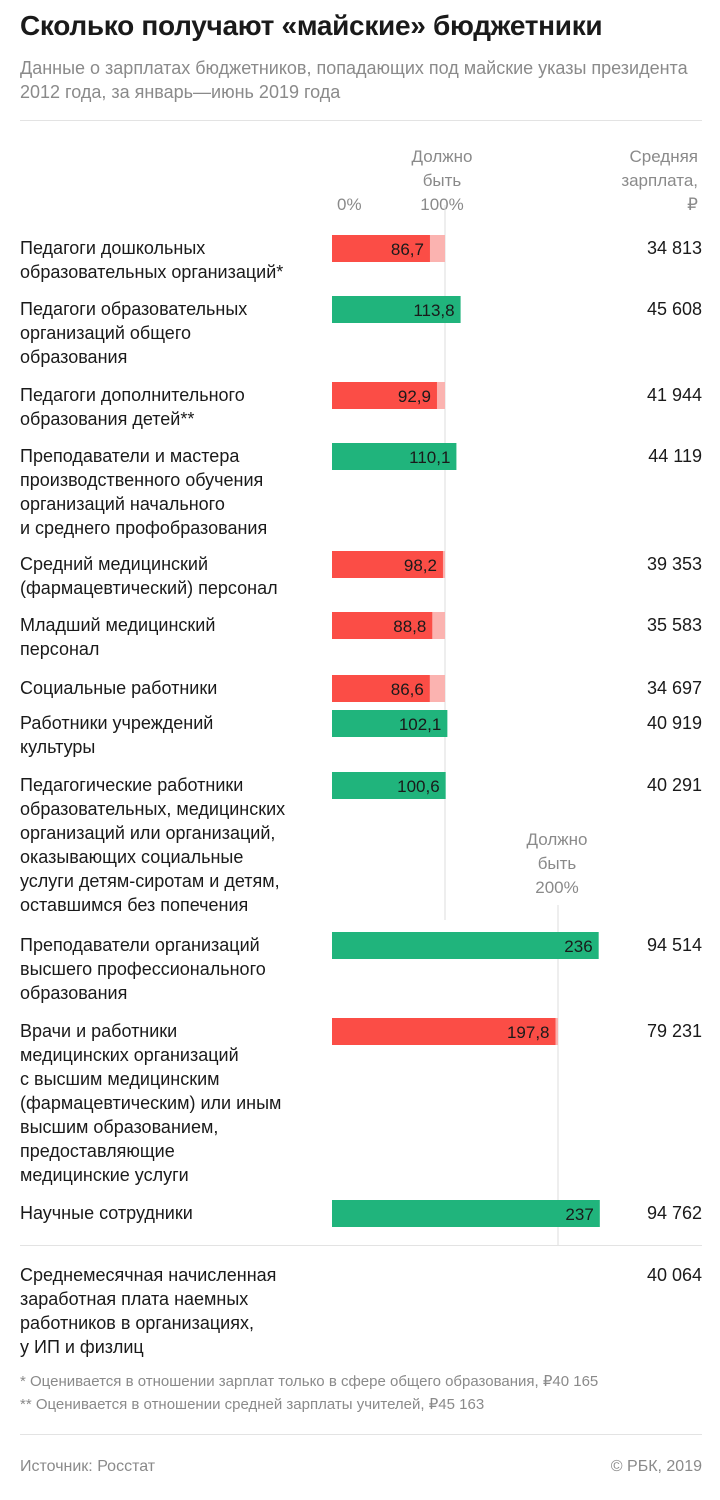 Image resolution: width=720 pixels, height=1500 pixels. Describe the element at coordinates (674, 1213) in the screenshot. I see `salary-value: 94 762` at that location.